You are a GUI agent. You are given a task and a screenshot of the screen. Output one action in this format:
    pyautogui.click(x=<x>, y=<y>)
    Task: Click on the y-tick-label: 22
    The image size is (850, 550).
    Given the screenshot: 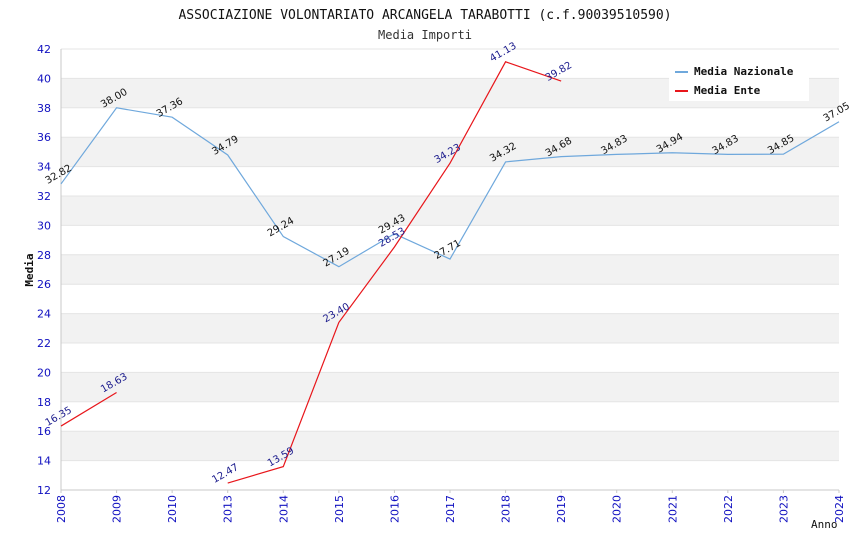 What is the action you would take?
    pyautogui.click(x=44, y=343)
    